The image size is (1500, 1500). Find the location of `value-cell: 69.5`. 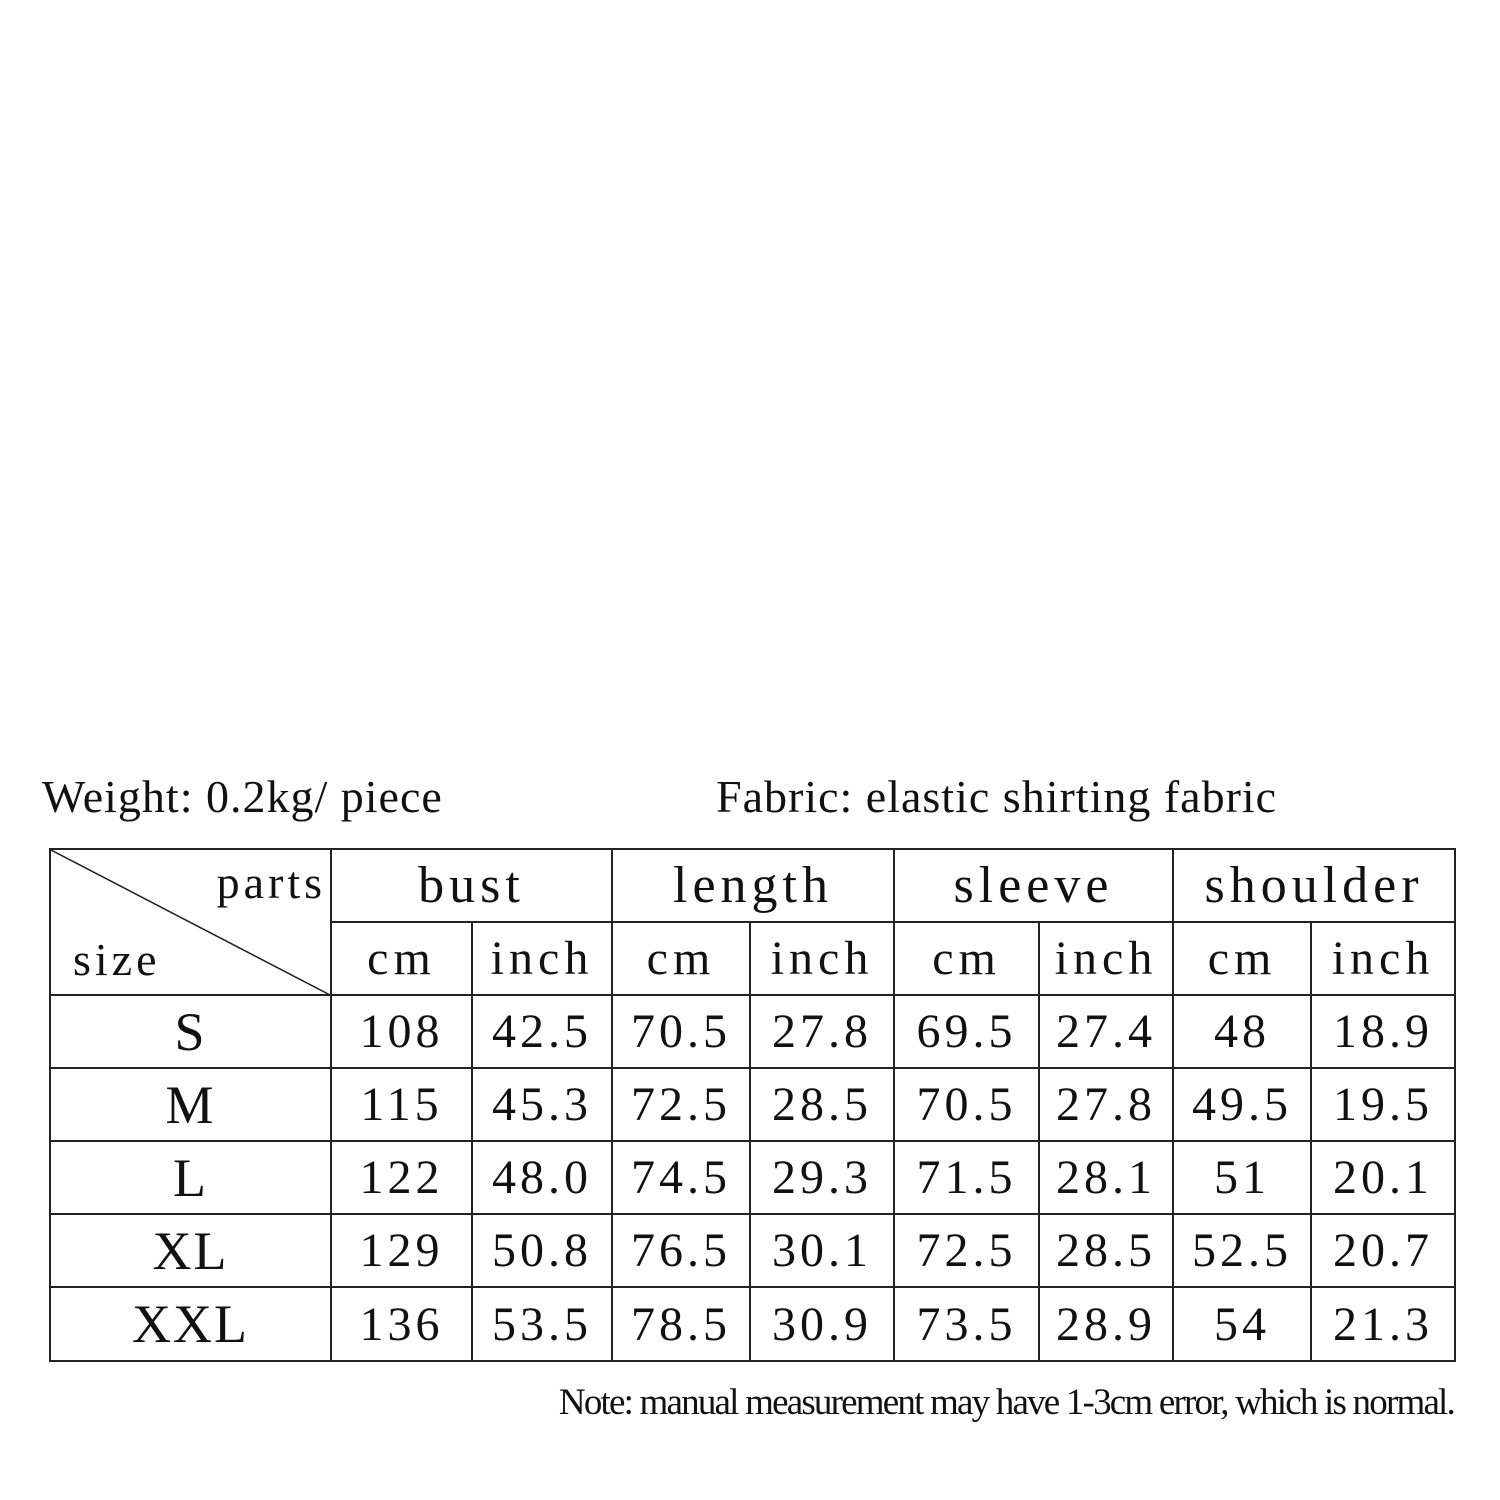

value-cell: 69.5 is located at coordinates (967, 1031).